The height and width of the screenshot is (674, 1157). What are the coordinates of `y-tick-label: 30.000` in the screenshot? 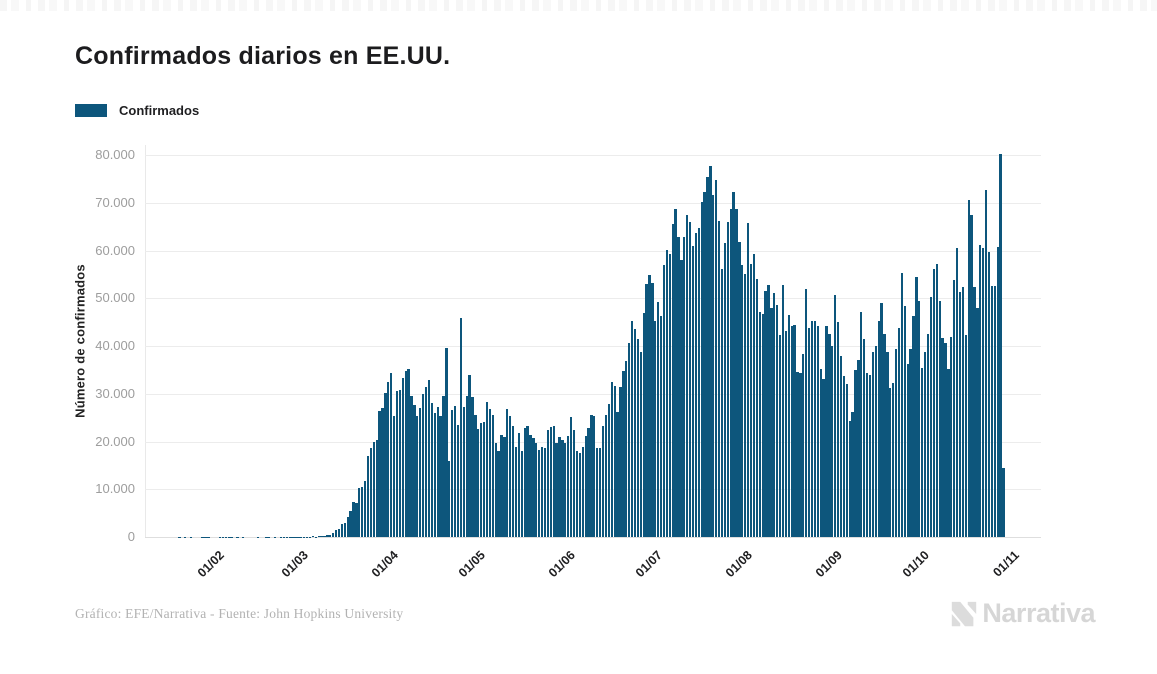 It's located at (115, 393).